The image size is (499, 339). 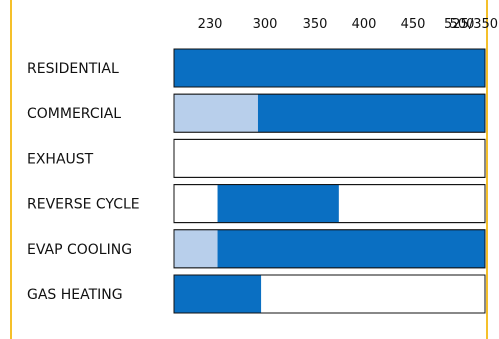 What do you see at coordinates (462, 24) in the screenshot?
I see `tick-label-5: 500` at bounding box center [462, 24].